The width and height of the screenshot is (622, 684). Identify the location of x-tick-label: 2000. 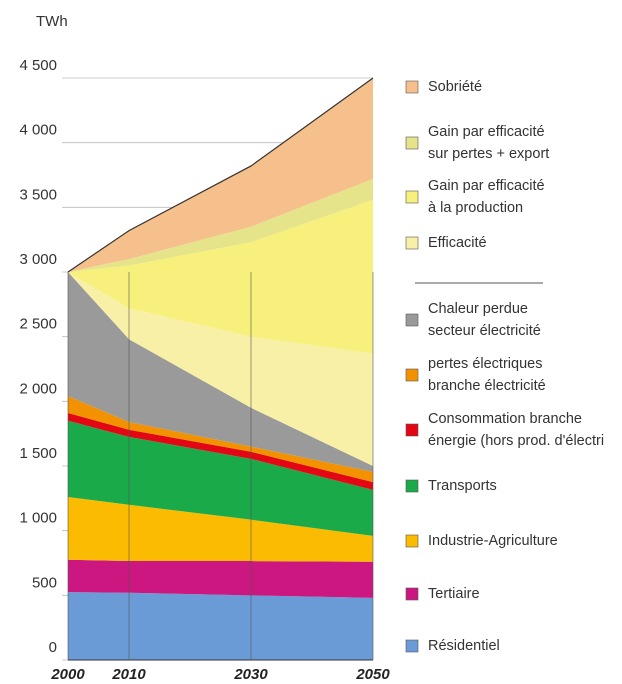
(67, 674).